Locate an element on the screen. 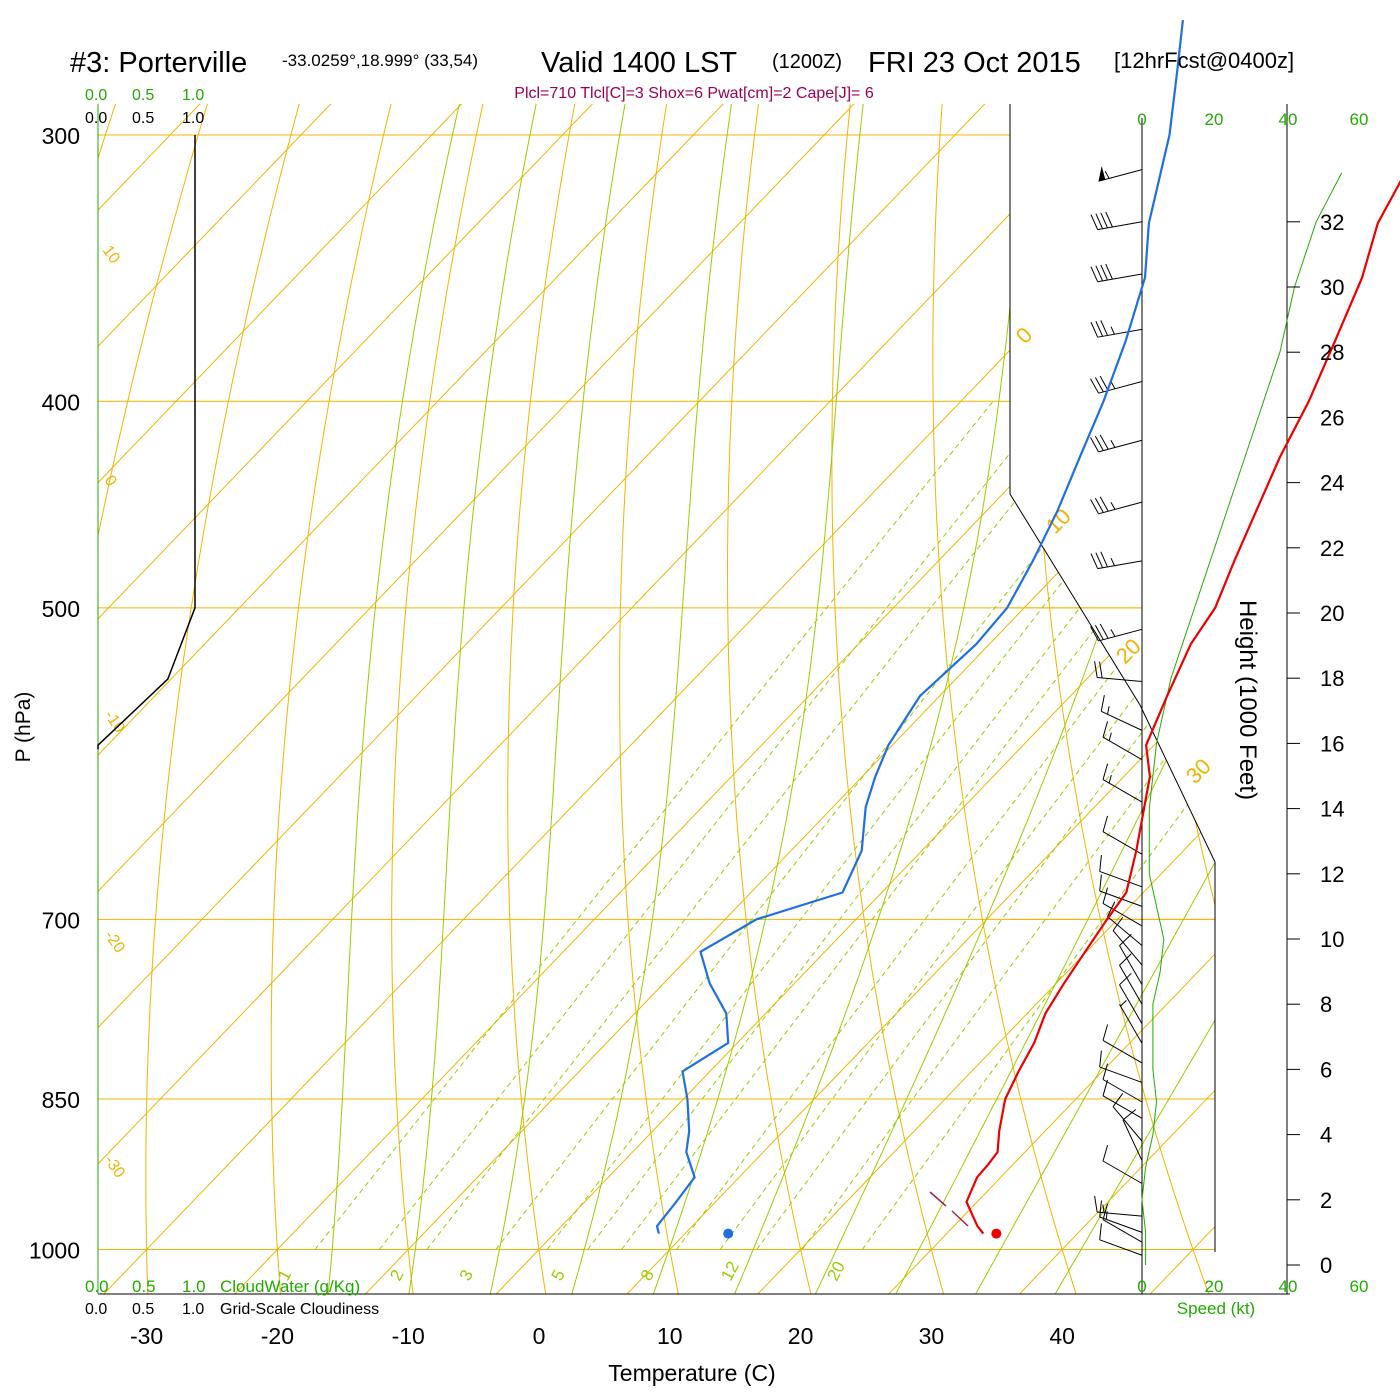 This screenshot has width=1400, height=1400. parcel-trace is located at coordinates (949, 1209).